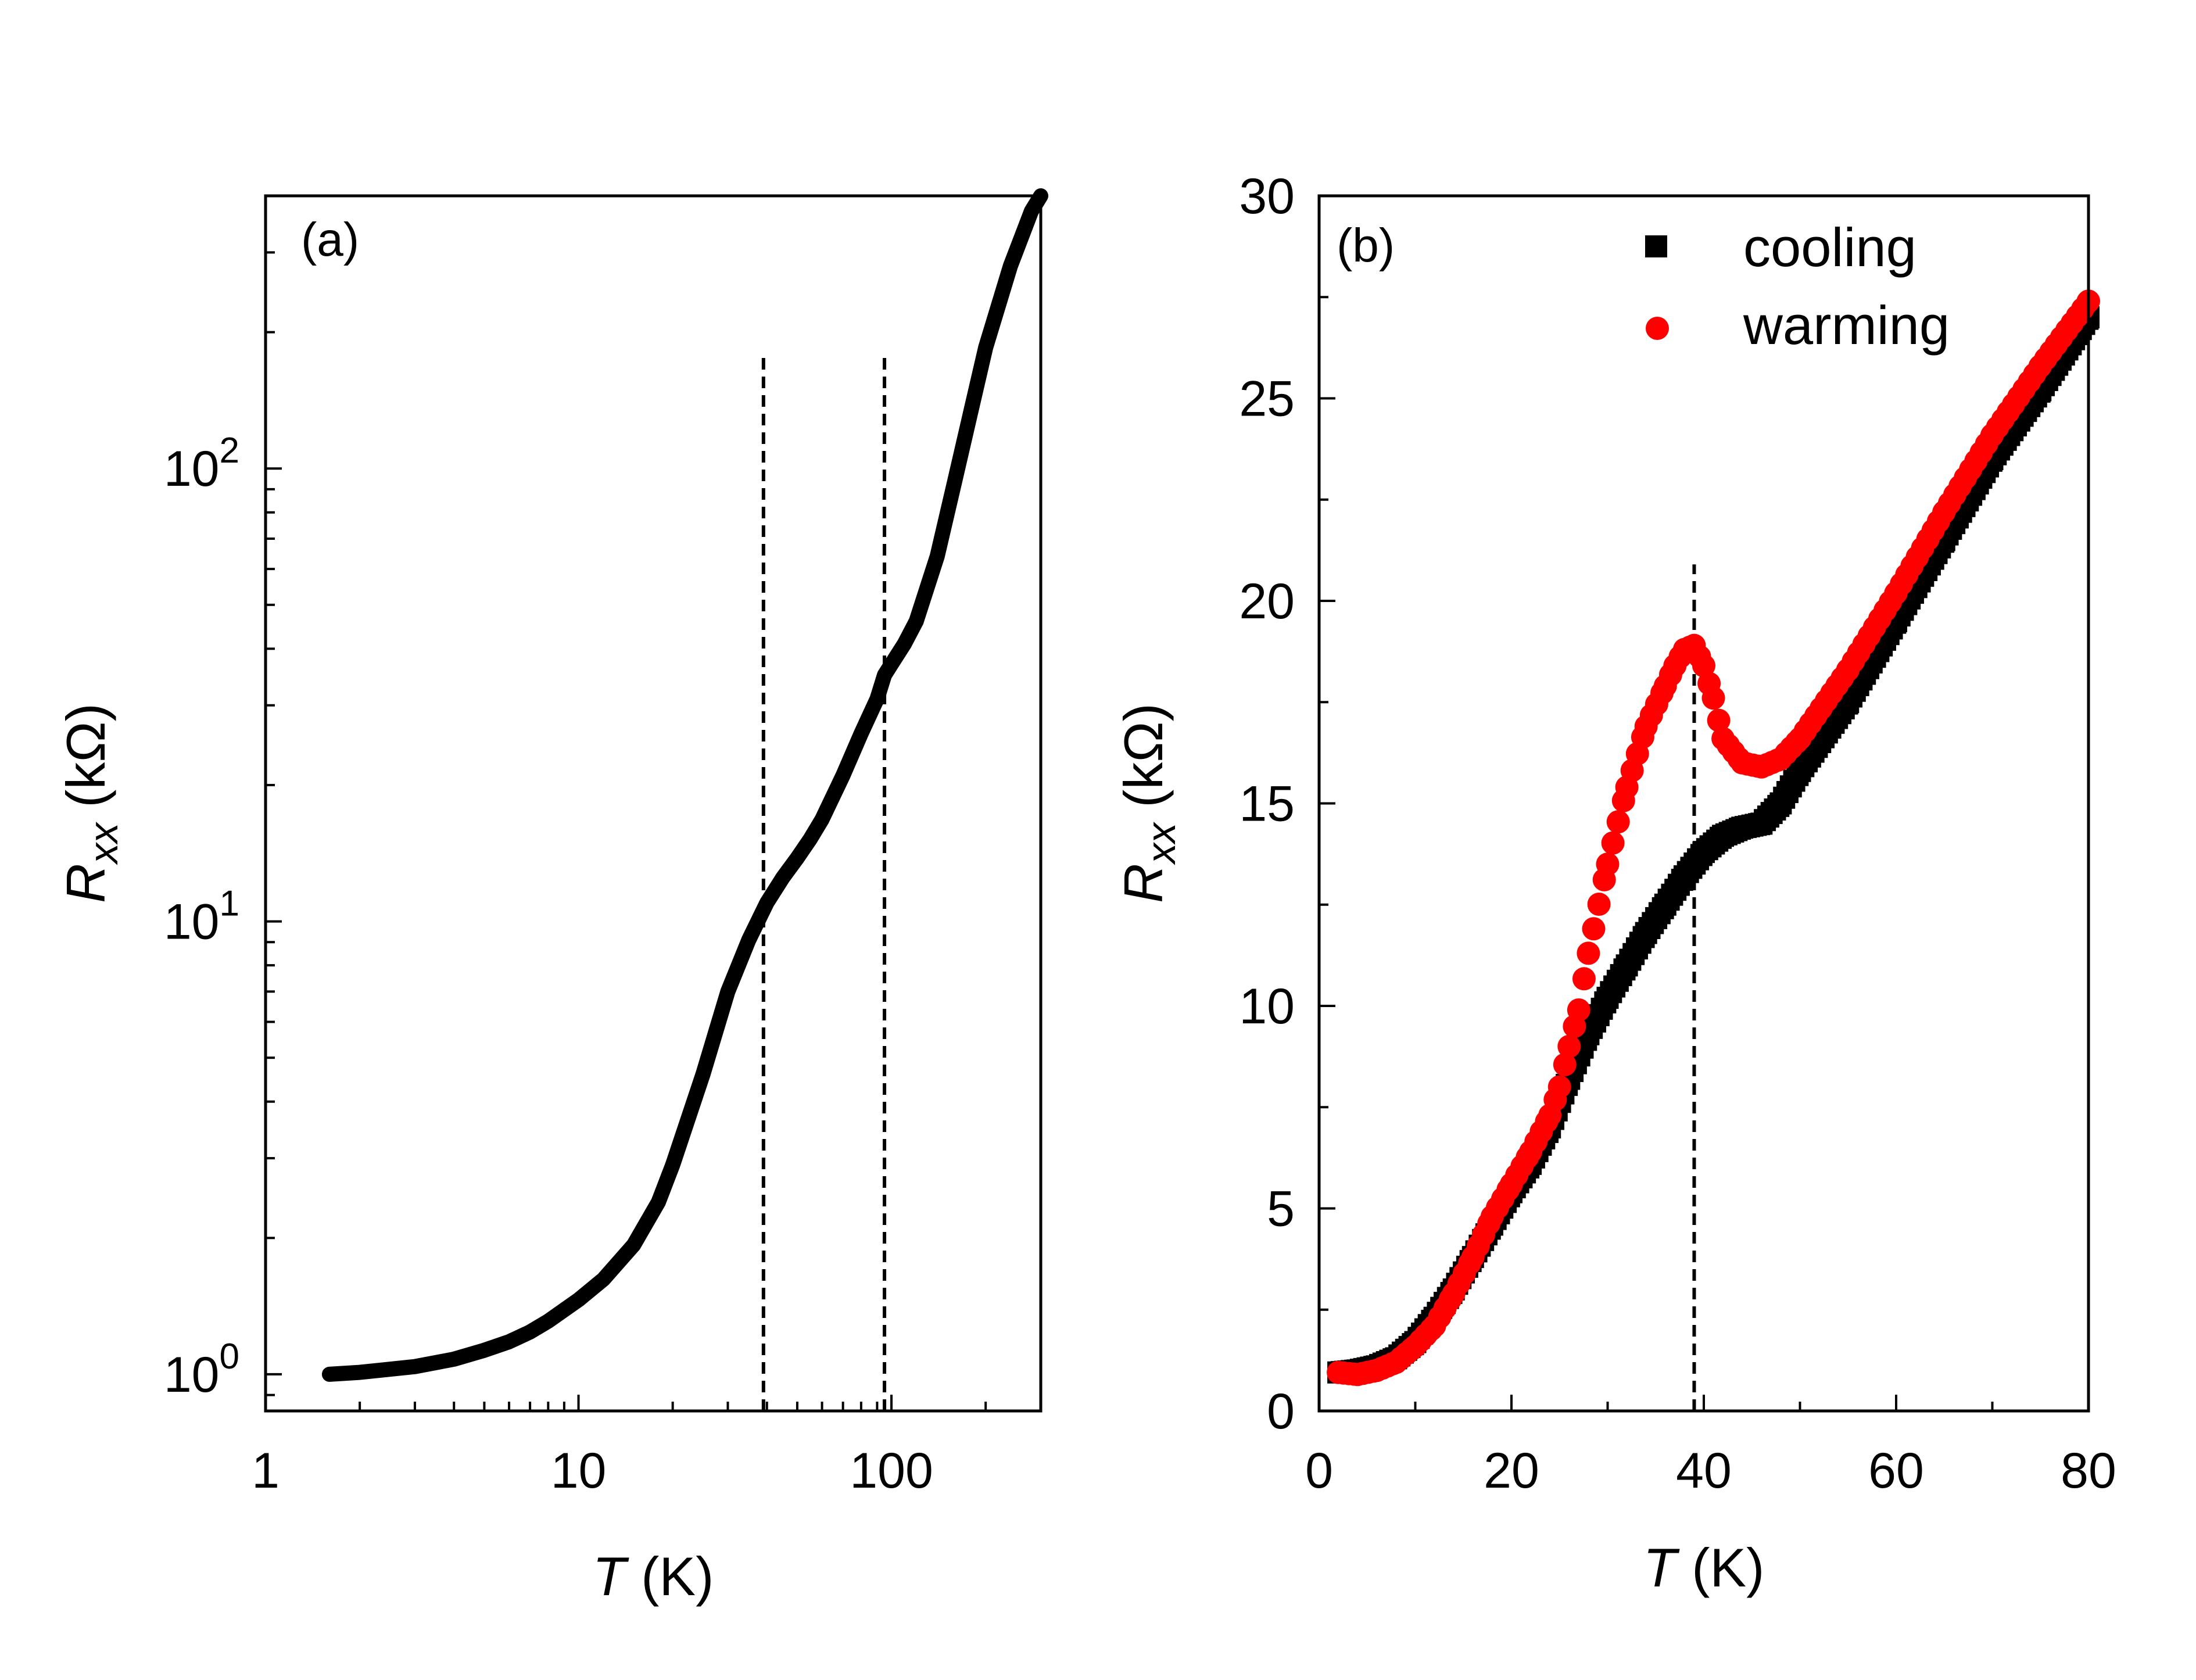 This screenshot has width=2196, height=1680. I want to click on y-tick-label: 15, so click(1267, 804).